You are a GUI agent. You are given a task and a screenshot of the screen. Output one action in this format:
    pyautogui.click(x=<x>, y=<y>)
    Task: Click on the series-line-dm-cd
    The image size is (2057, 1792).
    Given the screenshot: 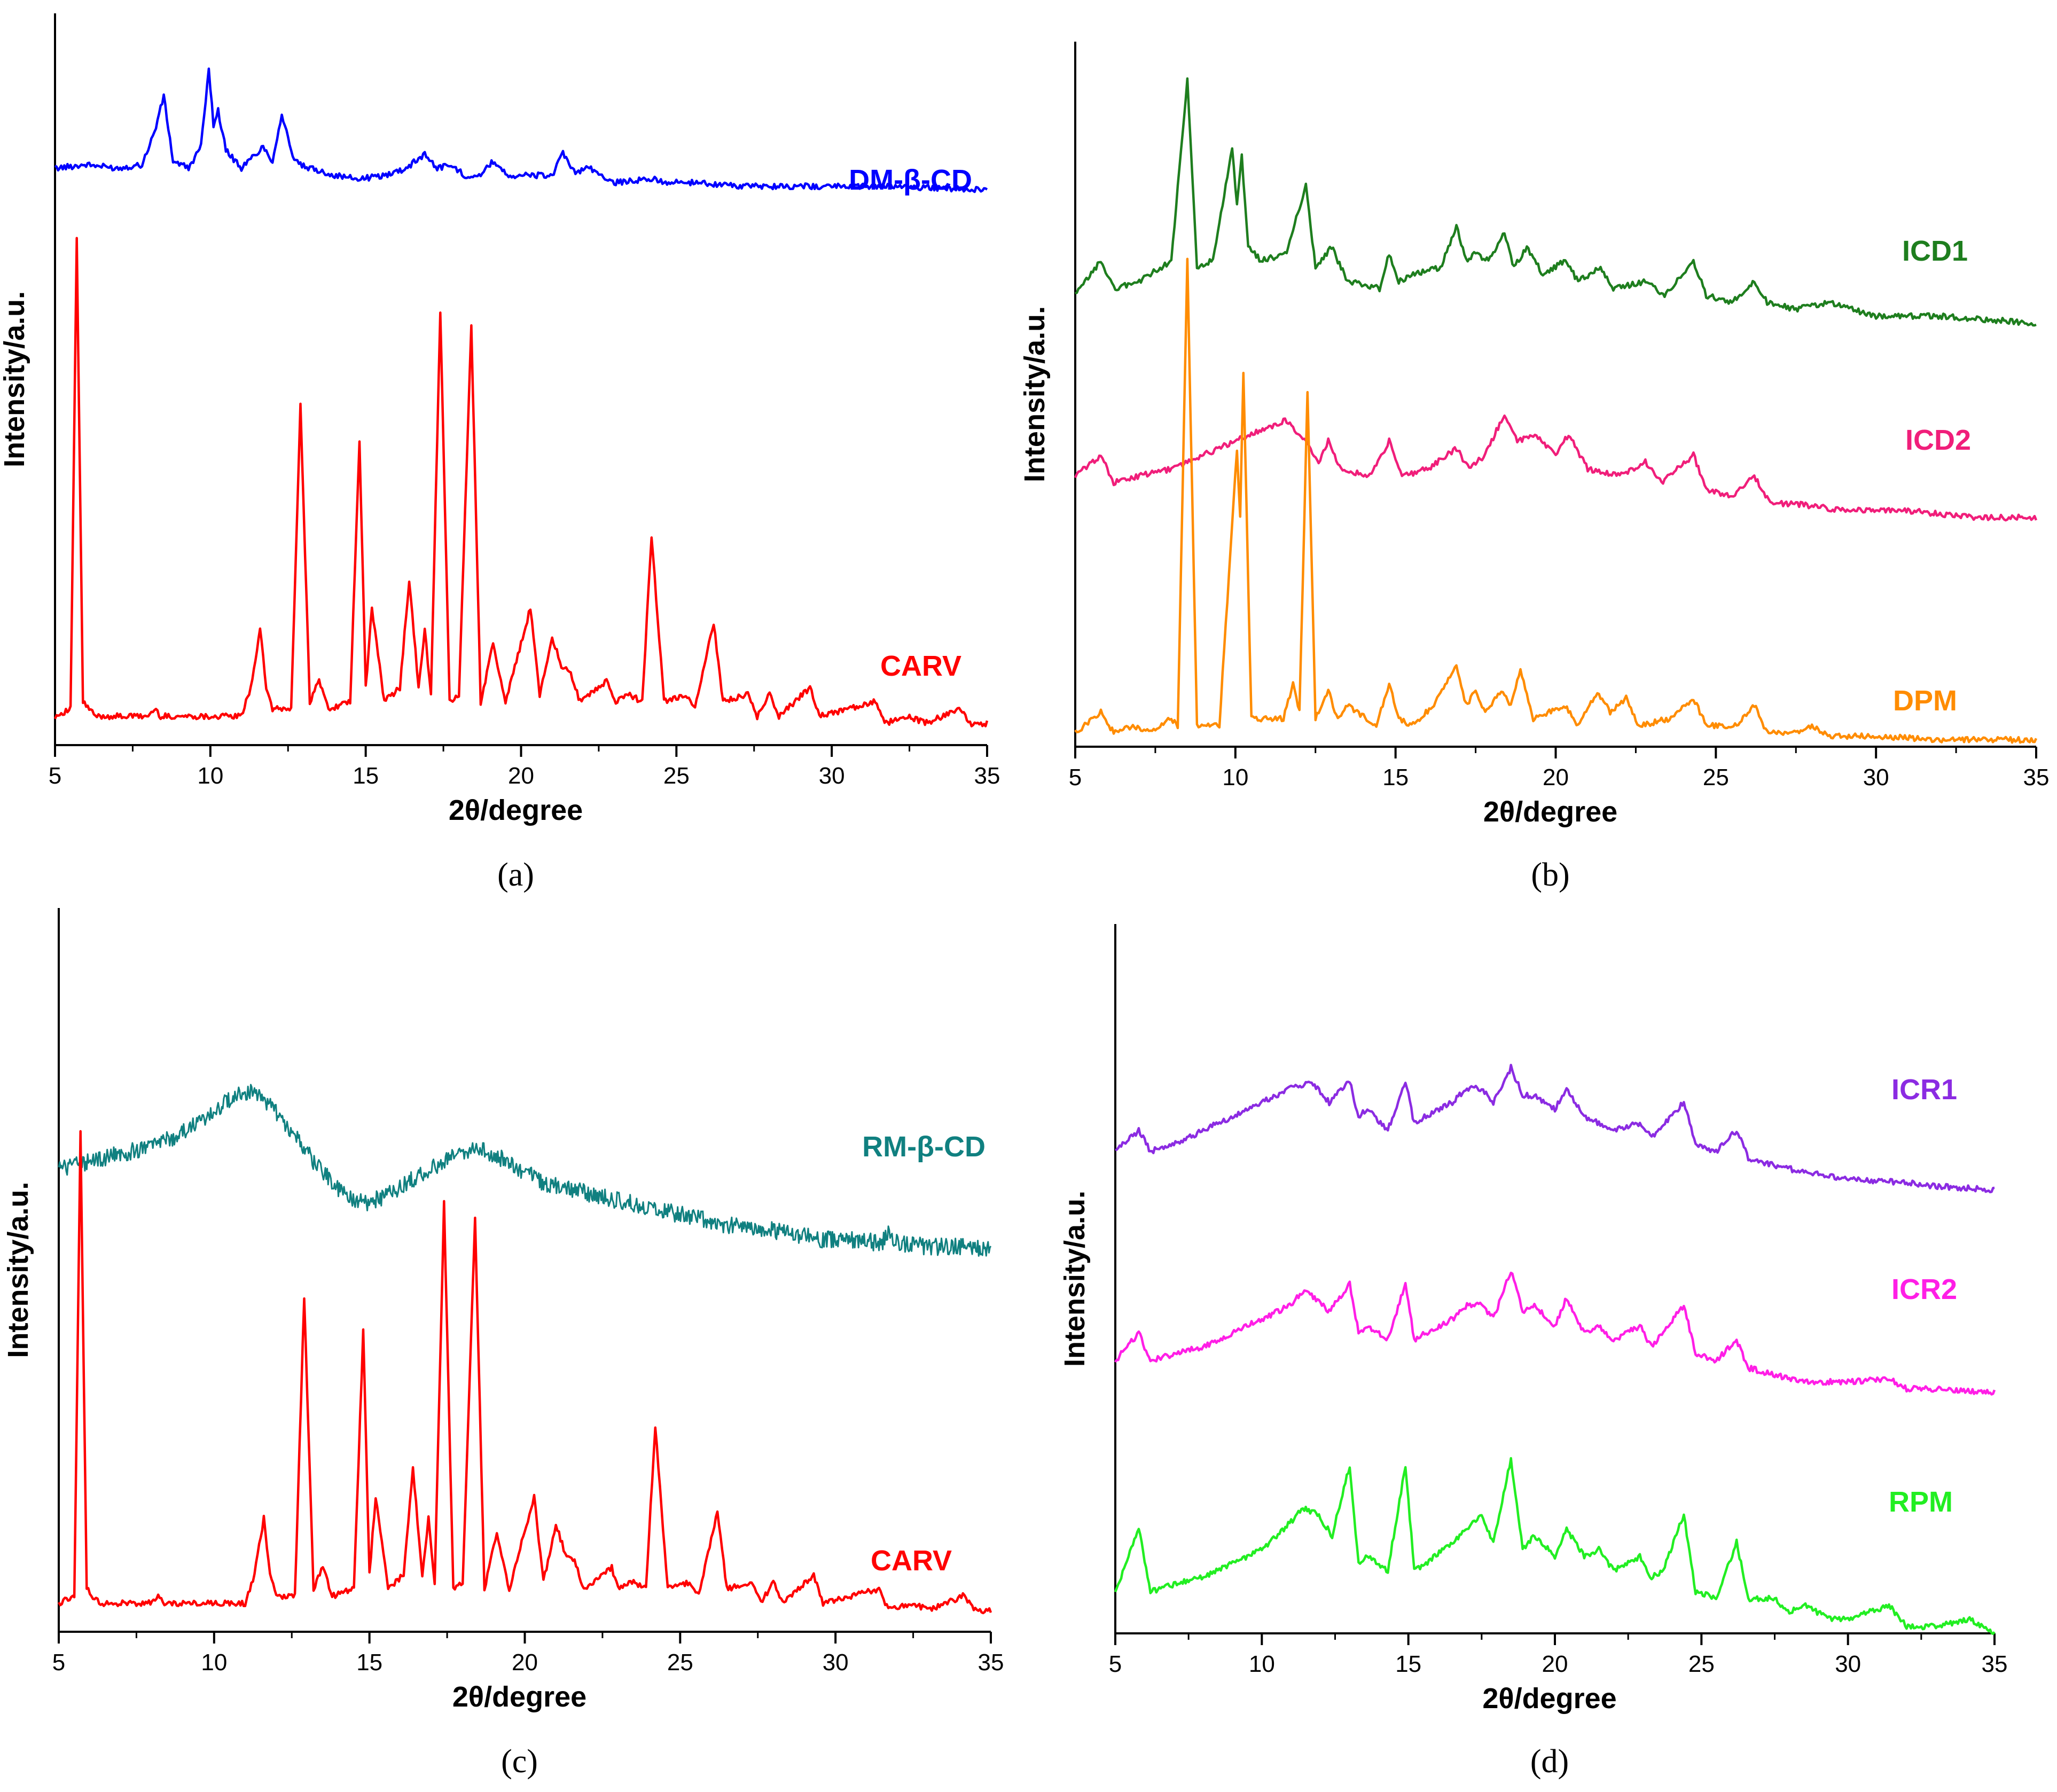 What is the action you would take?
    pyautogui.click(x=521, y=130)
    